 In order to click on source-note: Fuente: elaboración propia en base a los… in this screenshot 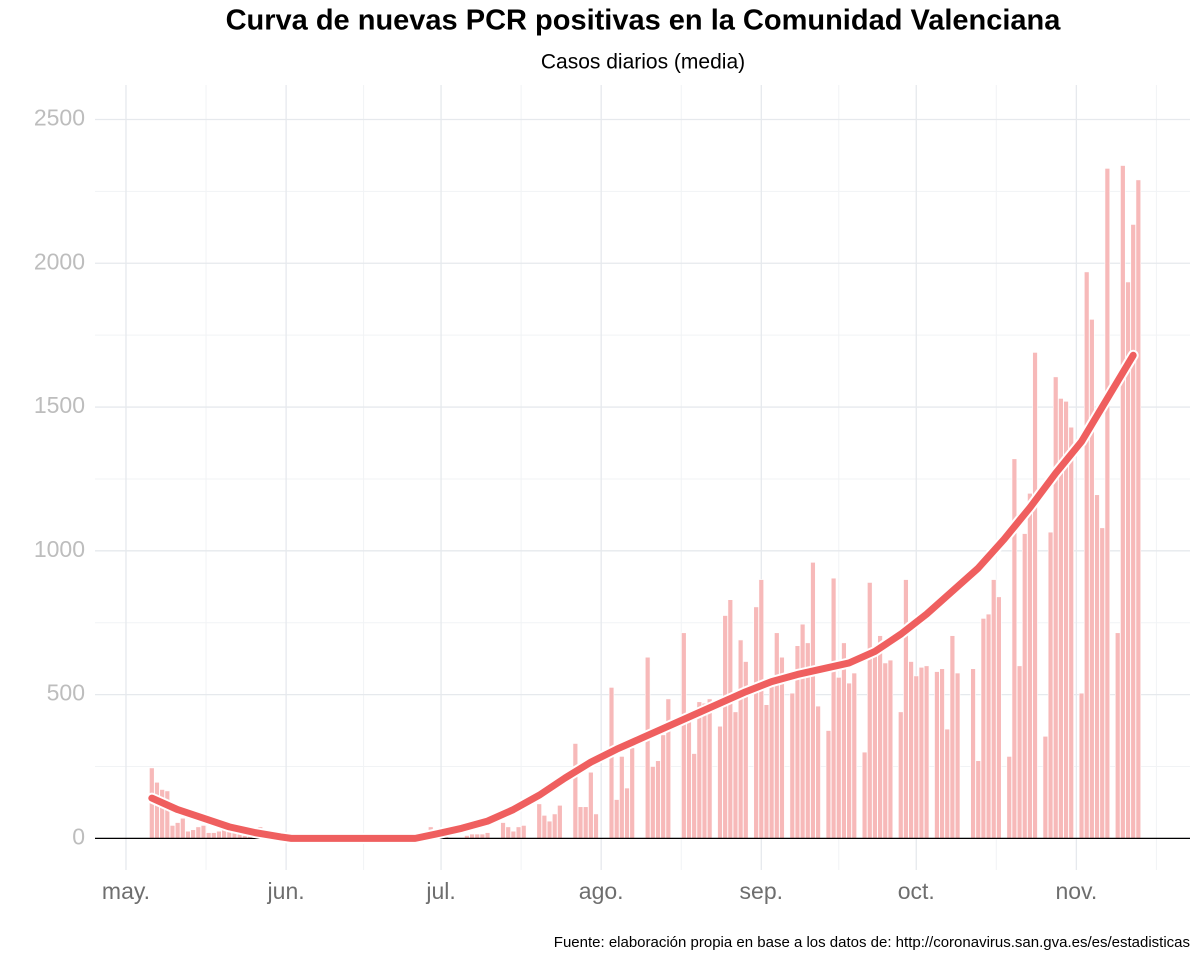, I will do `click(872, 942)`.